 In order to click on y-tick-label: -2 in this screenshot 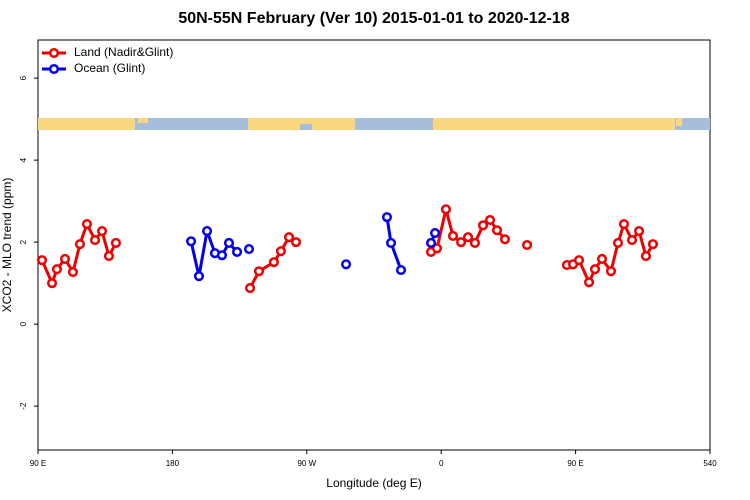, I will do `click(23, 406)`.